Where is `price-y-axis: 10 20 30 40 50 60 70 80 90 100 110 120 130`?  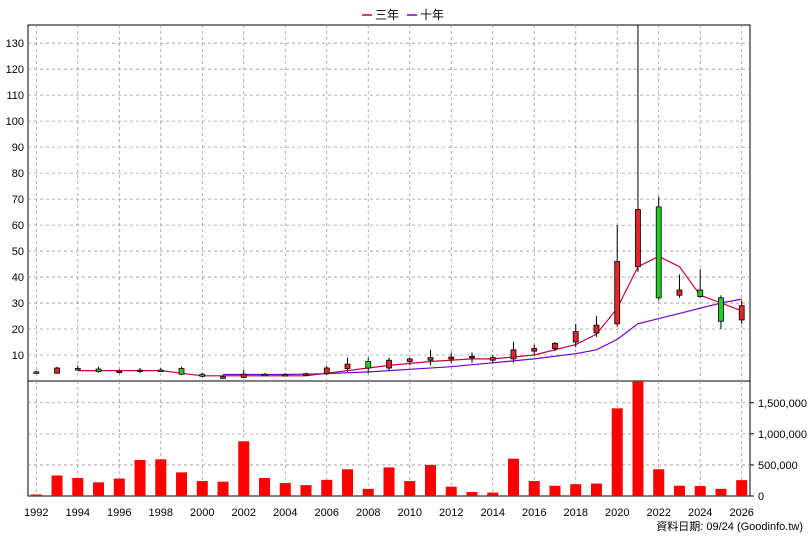
price-y-axis: 10 20 30 40 50 60 70 80 90 100 110 120 130 is located at coordinates (15, 200).